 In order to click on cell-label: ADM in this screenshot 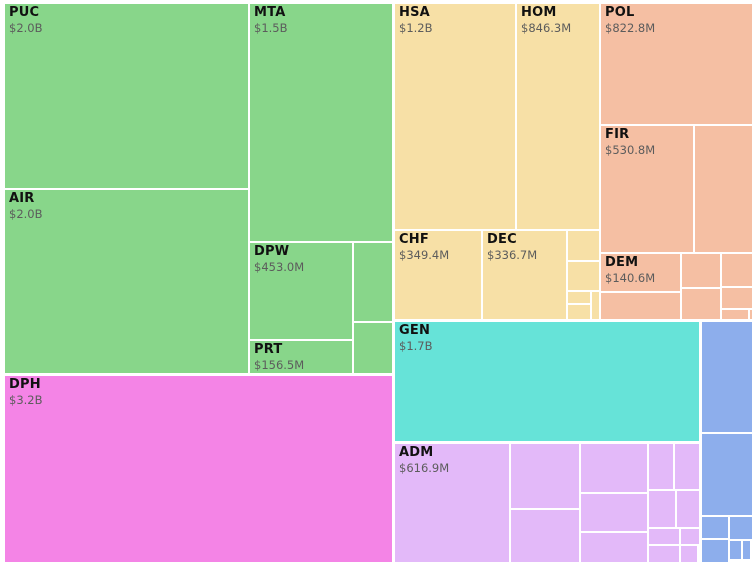, I will do `click(416, 452)`.